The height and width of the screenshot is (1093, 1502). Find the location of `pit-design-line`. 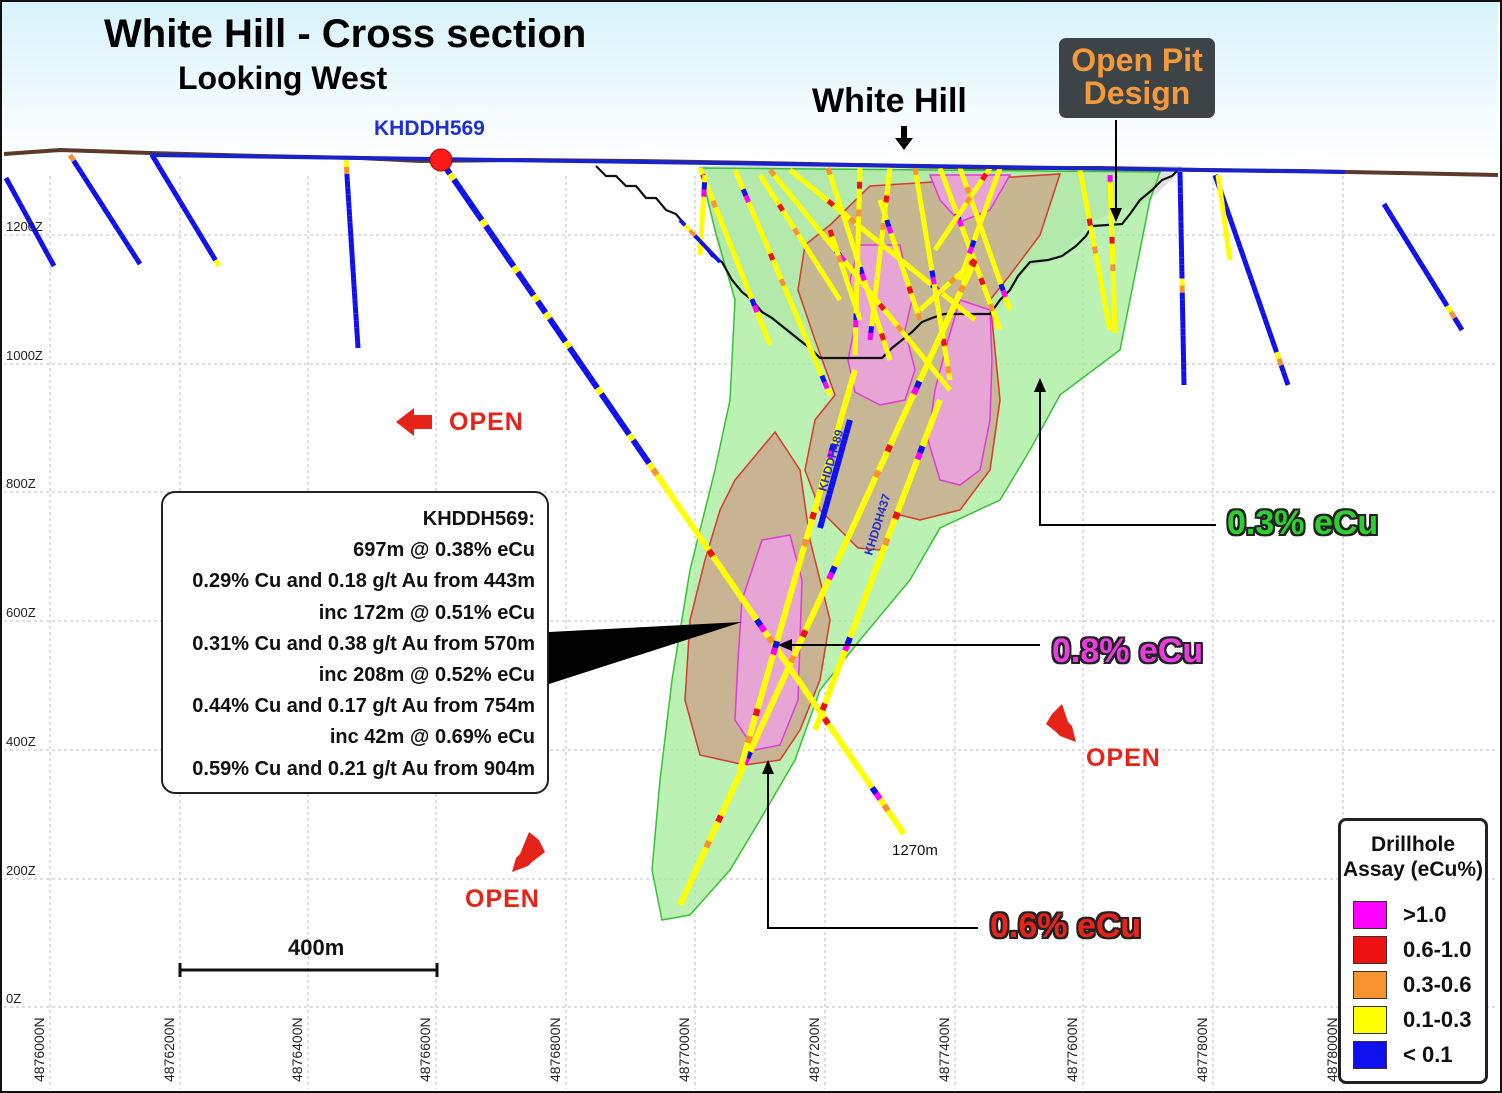

pit-design-line is located at coordinates (888, 262).